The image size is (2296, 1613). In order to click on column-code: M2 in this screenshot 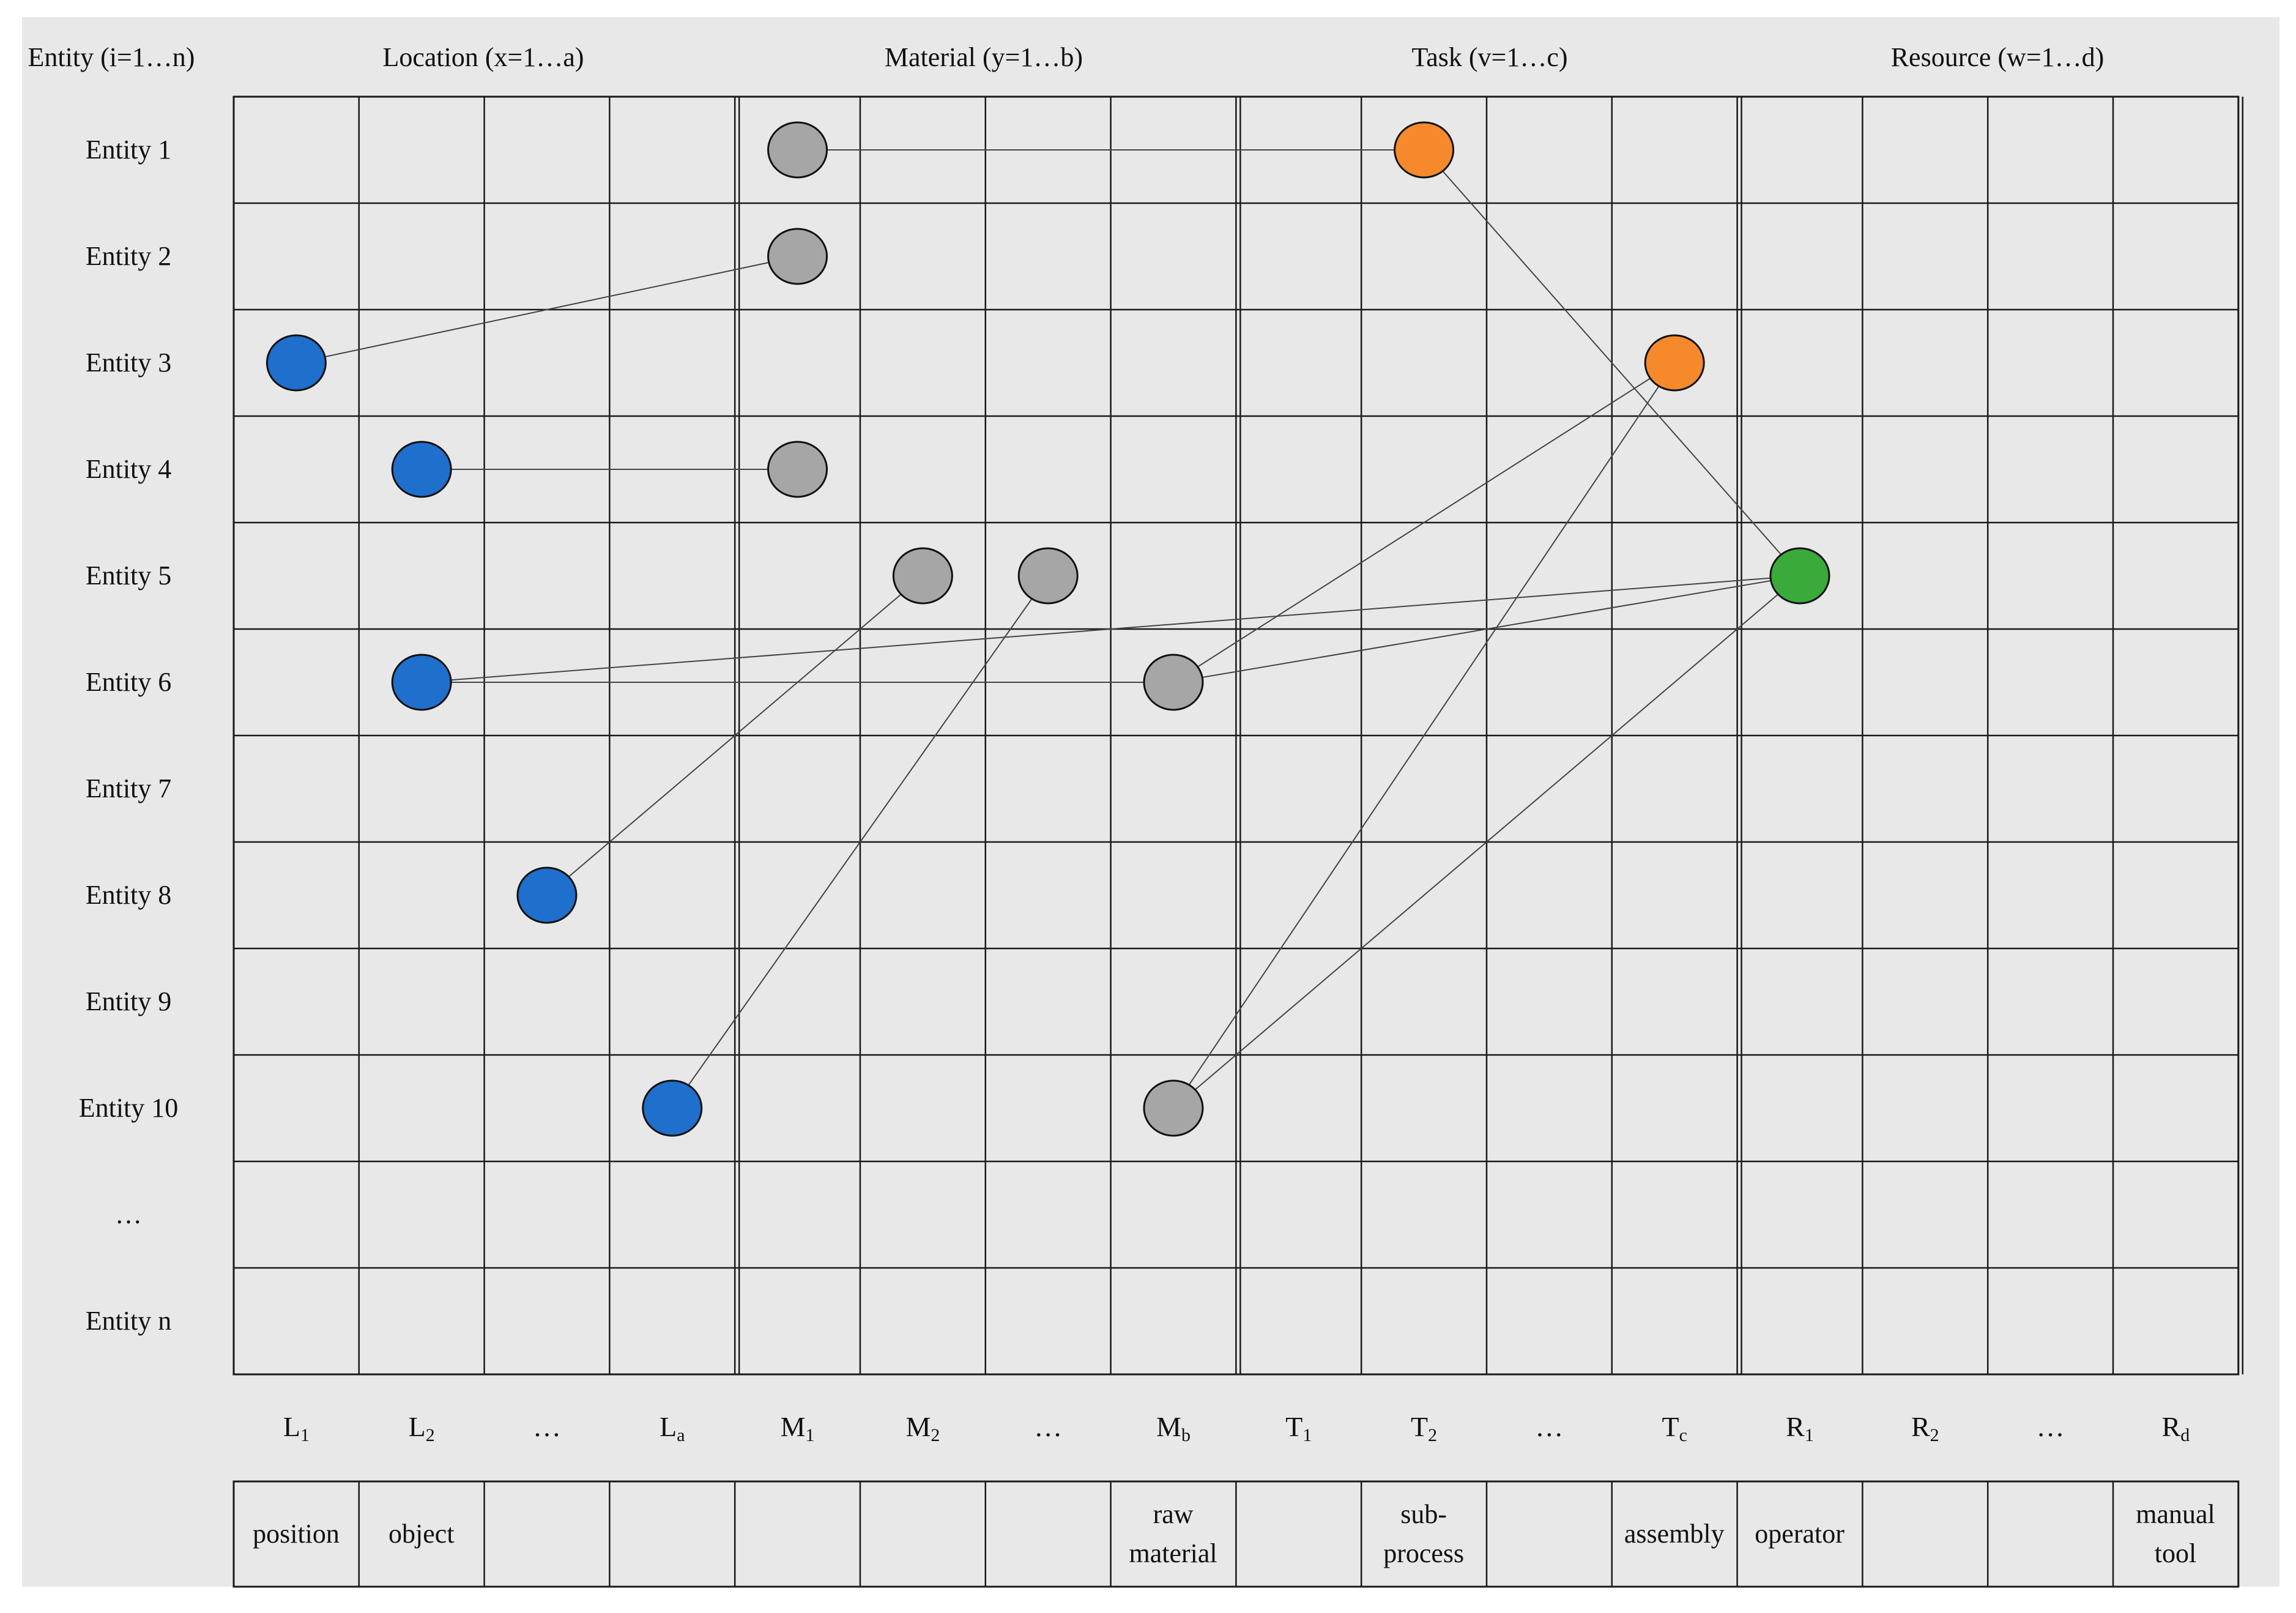, I will do `click(922, 1428)`.